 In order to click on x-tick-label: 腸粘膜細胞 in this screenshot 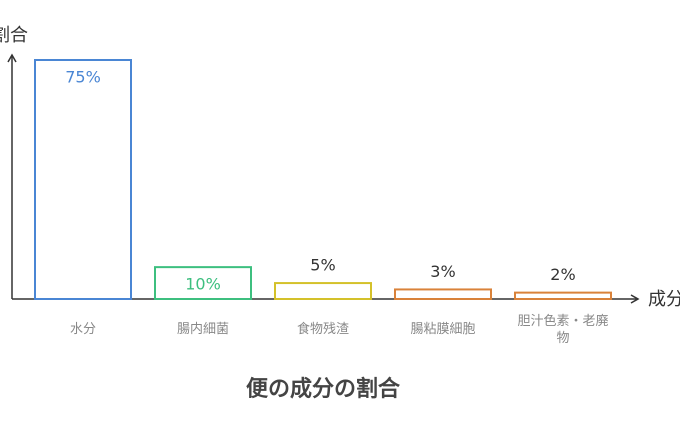, I will do `click(442, 329)`.